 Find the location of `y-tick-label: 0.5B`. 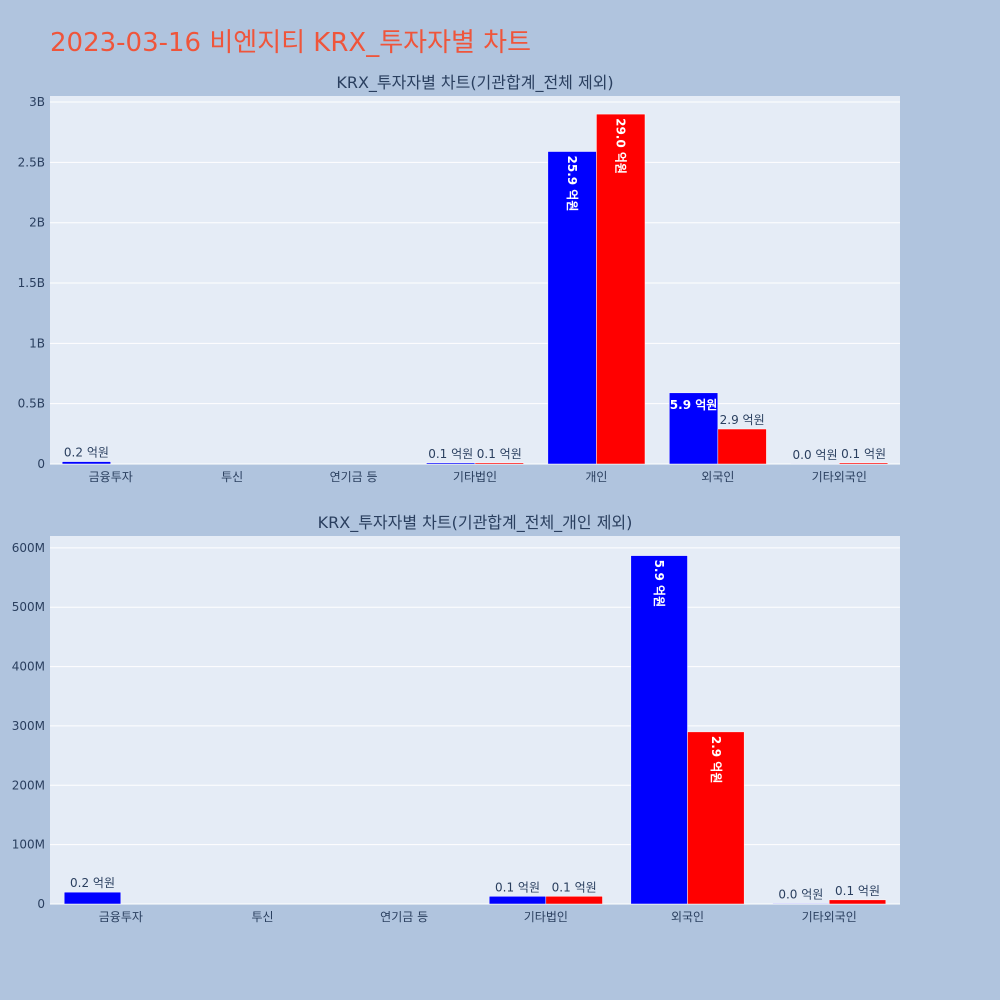

y-tick-label: 0.5B is located at coordinates (31, 404).